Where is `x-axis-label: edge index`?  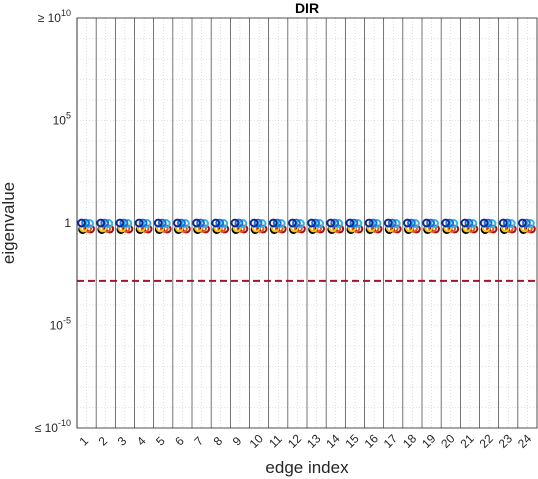 x-axis-label: edge index is located at coordinates (307, 467).